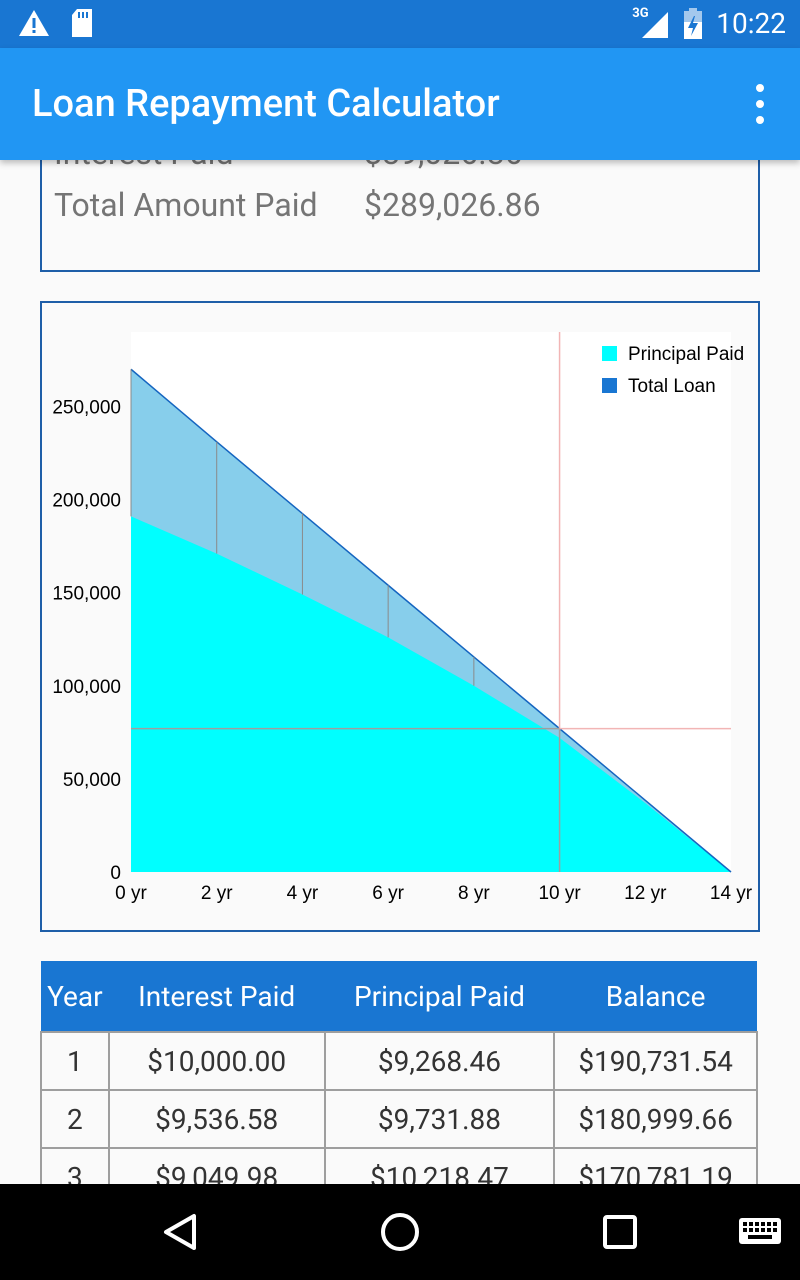 The width and height of the screenshot is (800, 1280). What do you see at coordinates (655, 1061) in the screenshot?
I see `cell-balance: $190,731.54` at bounding box center [655, 1061].